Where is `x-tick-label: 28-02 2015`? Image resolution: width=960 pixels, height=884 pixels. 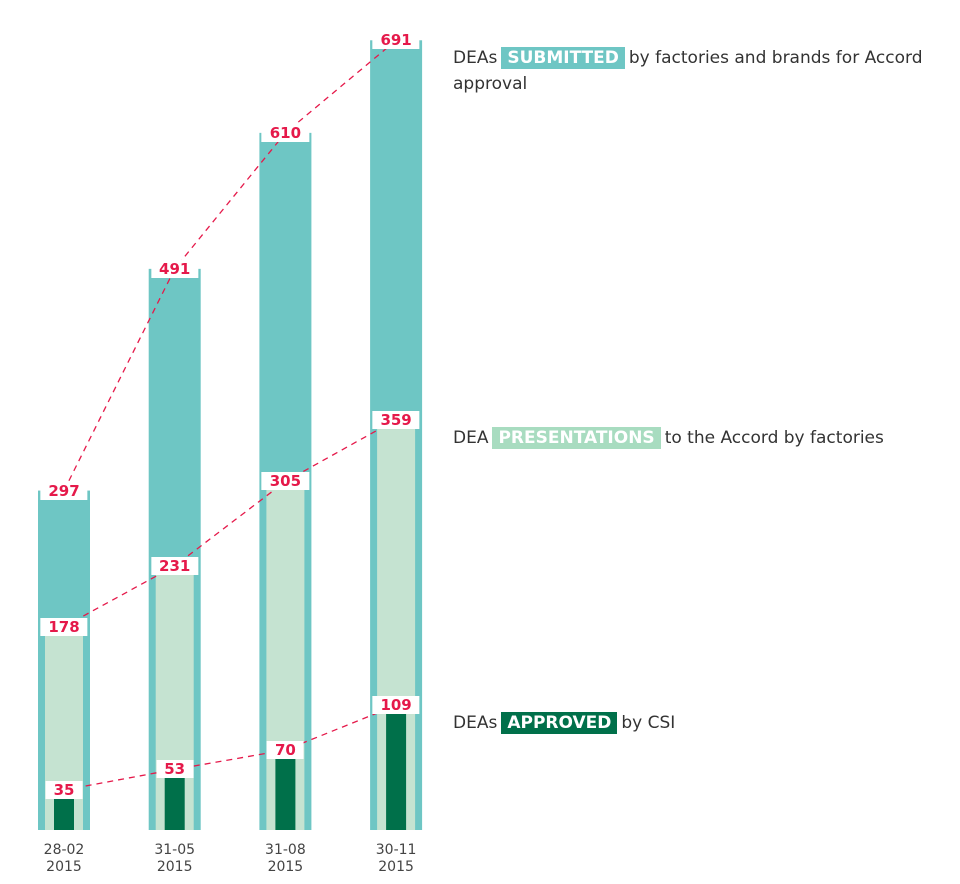 x-tick-label: 28-02 2015 is located at coordinates (64, 858).